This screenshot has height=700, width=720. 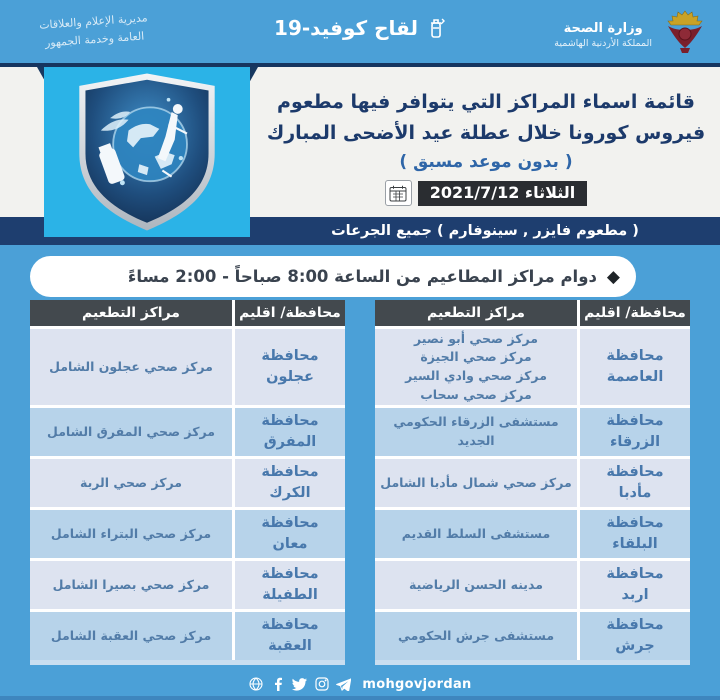 What do you see at coordinates (398, 193) in the screenshot?
I see `calendar-icon` at bounding box center [398, 193].